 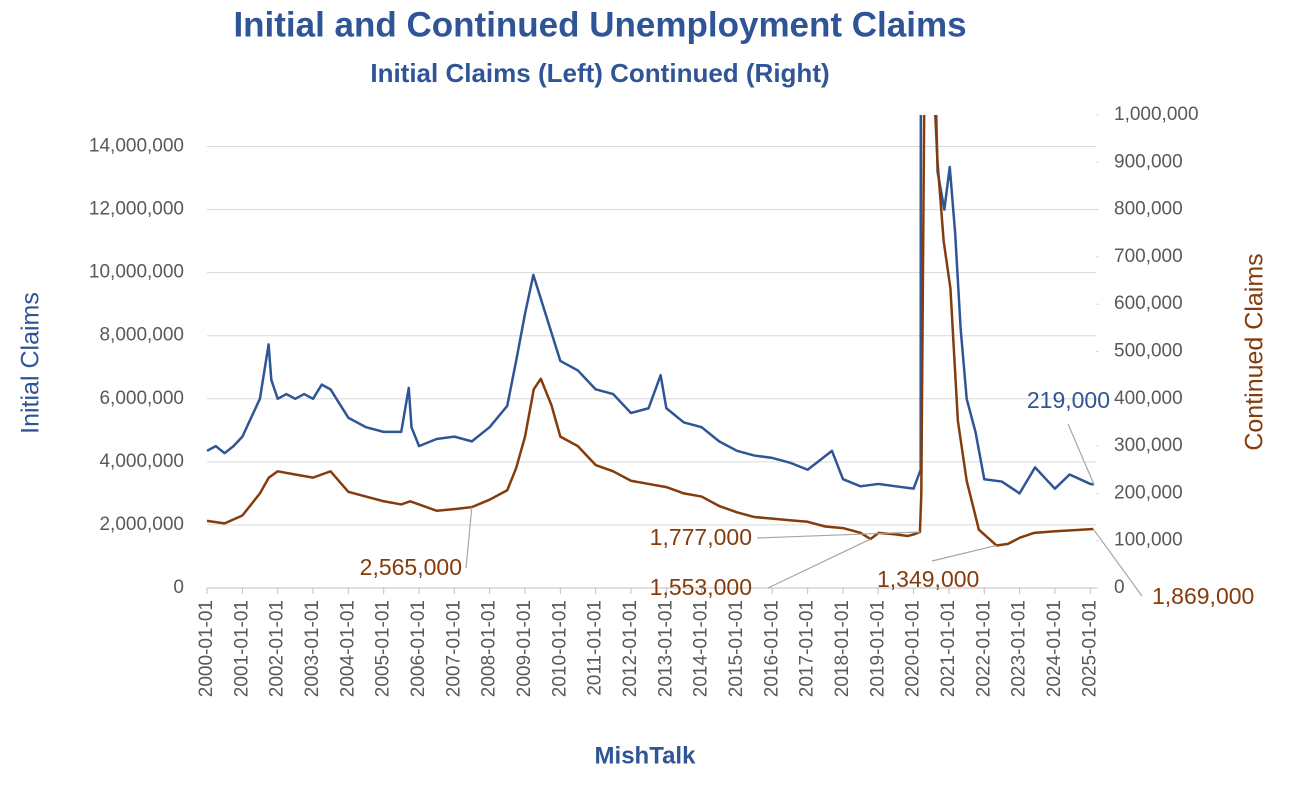 What do you see at coordinates (1148, 540) in the screenshot?
I see `y2-tick-label: 100,000` at bounding box center [1148, 540].